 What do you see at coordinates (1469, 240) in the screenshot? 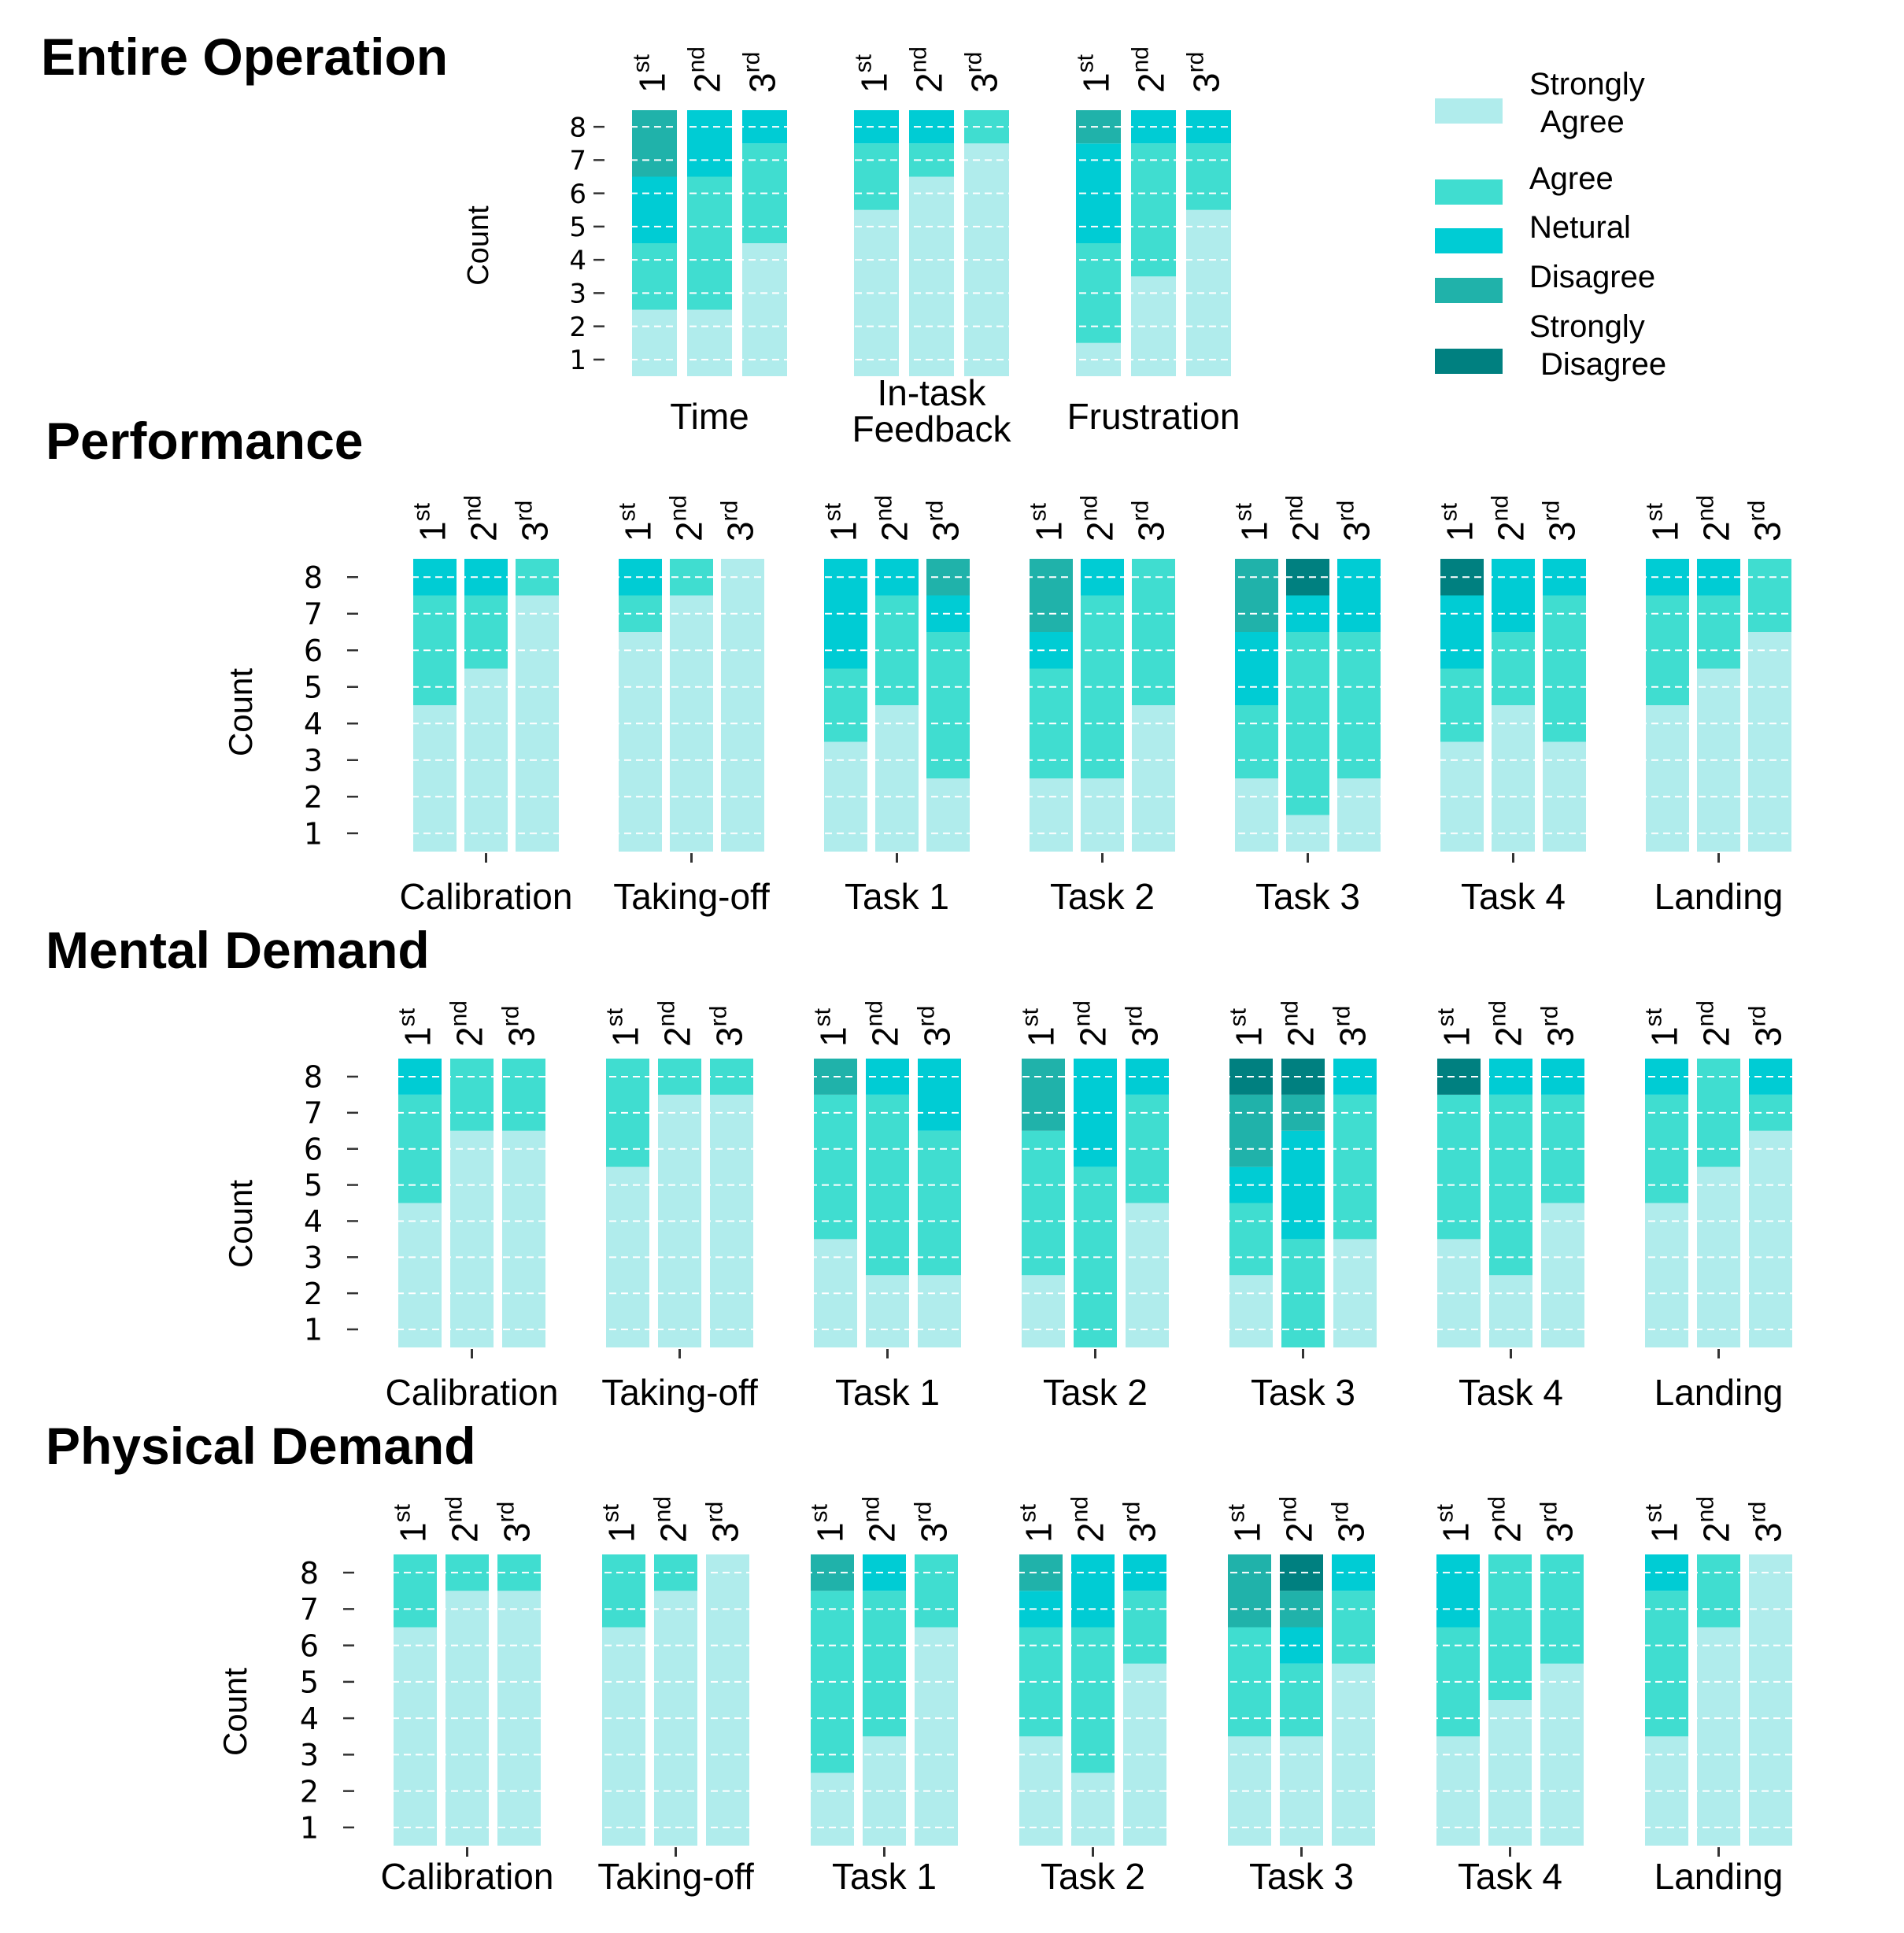
I see `legend-swatch` at bounding box center [1469, 240].